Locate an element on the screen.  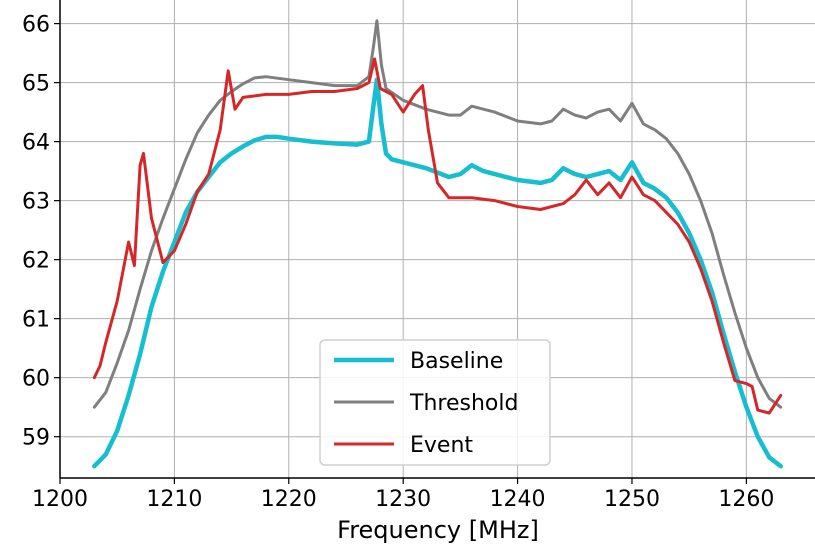
legend-entries: Baseline Threshold Event is located at coordinates (426, 403).